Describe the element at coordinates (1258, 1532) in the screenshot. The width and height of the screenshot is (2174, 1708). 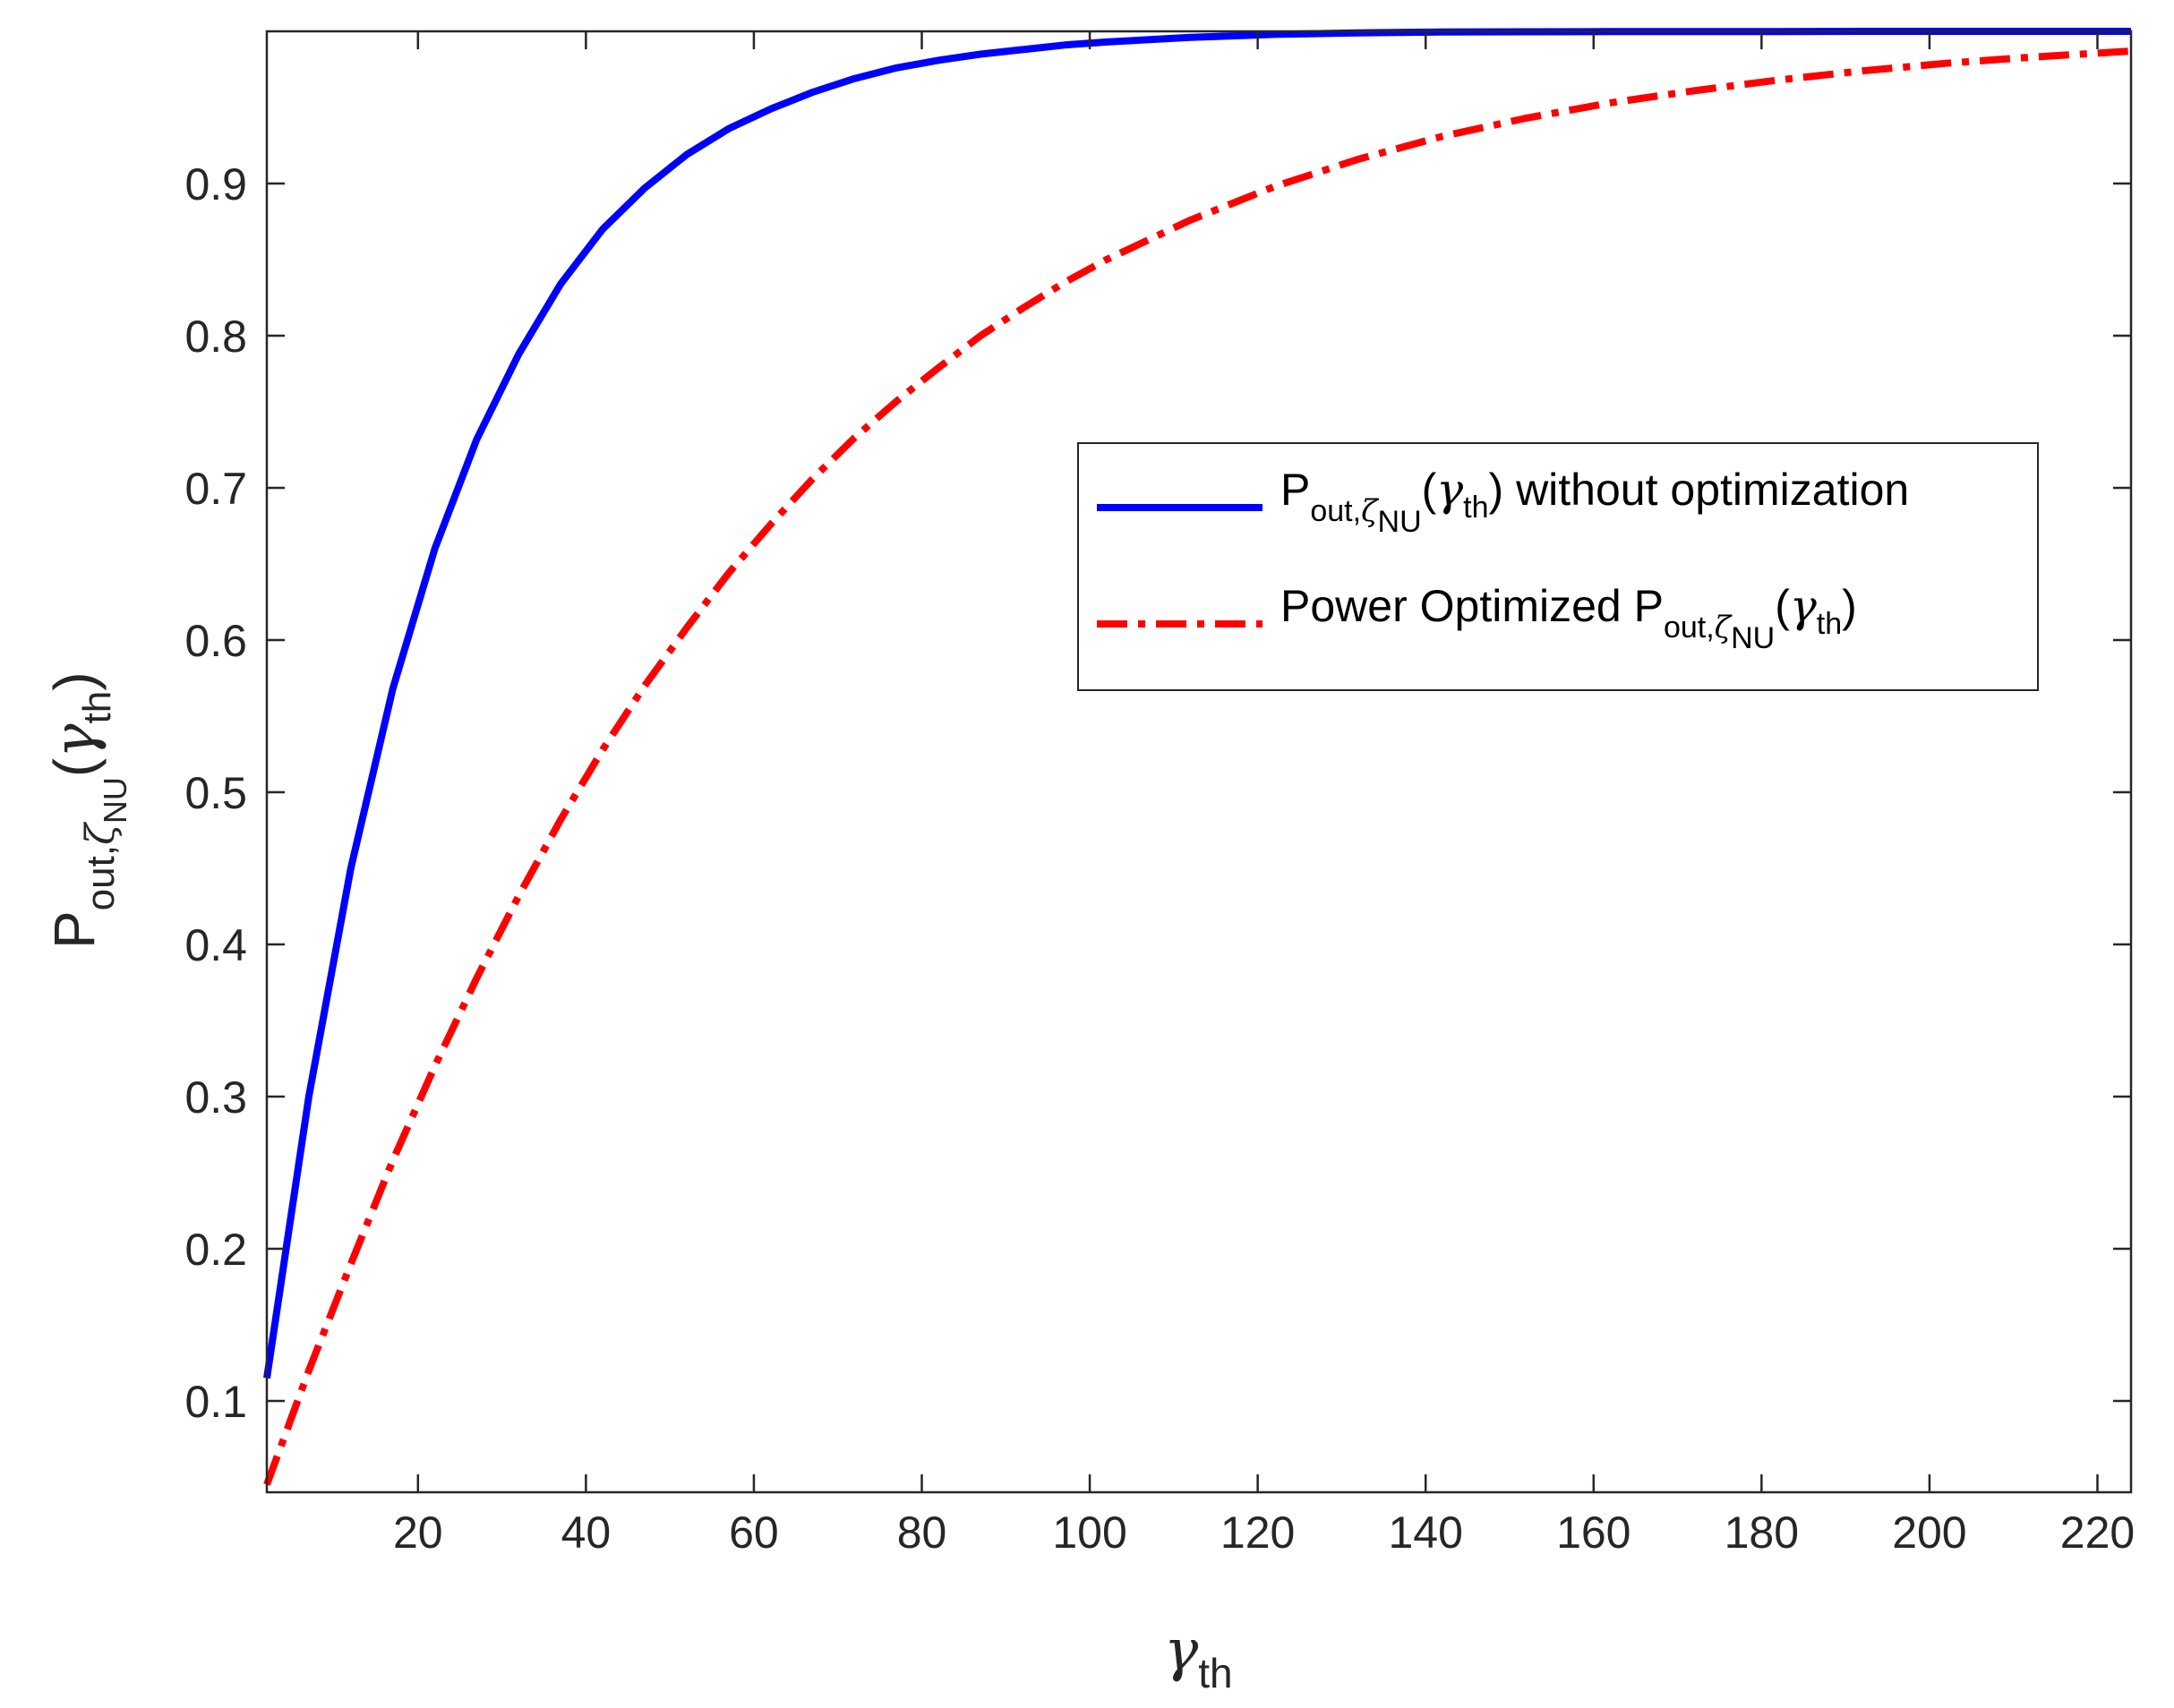
I see `x-tick-label: 120` at that location.